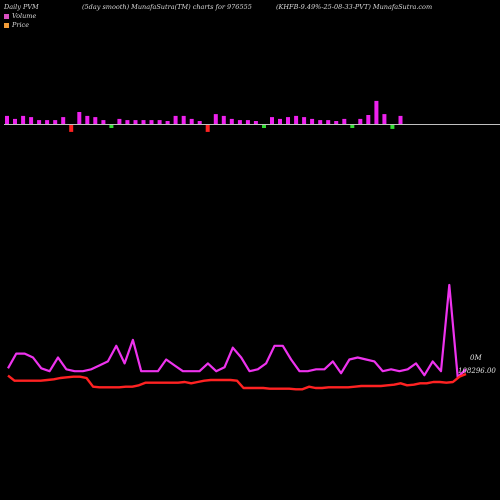 This screenshot has height=500, width=500. What do you see at coordinates (204, 116) in the screenshot?
I see `volume-bars` at bounding box center [204, 116].